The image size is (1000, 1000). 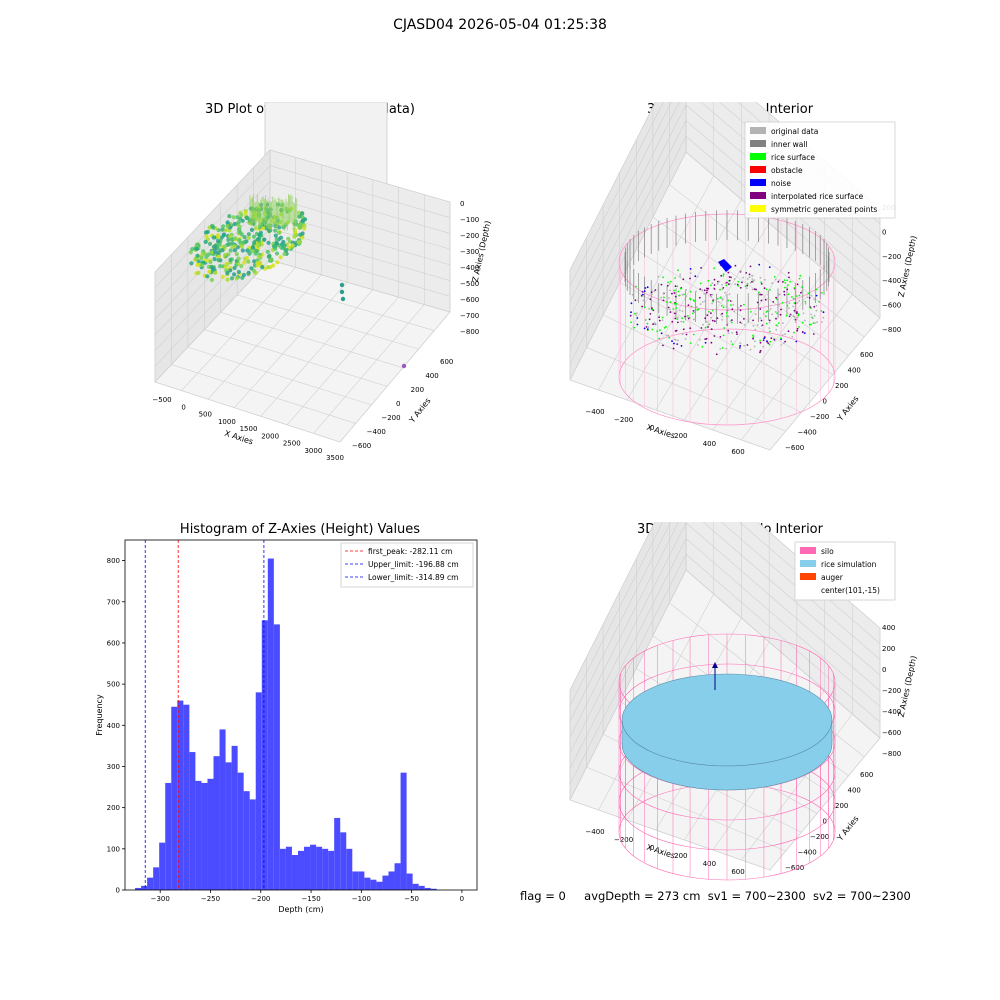 What do you see at coordinates (183, 407) in the screenshot?
I see `x-tick-label: 0` at bounding box center [183, 407].